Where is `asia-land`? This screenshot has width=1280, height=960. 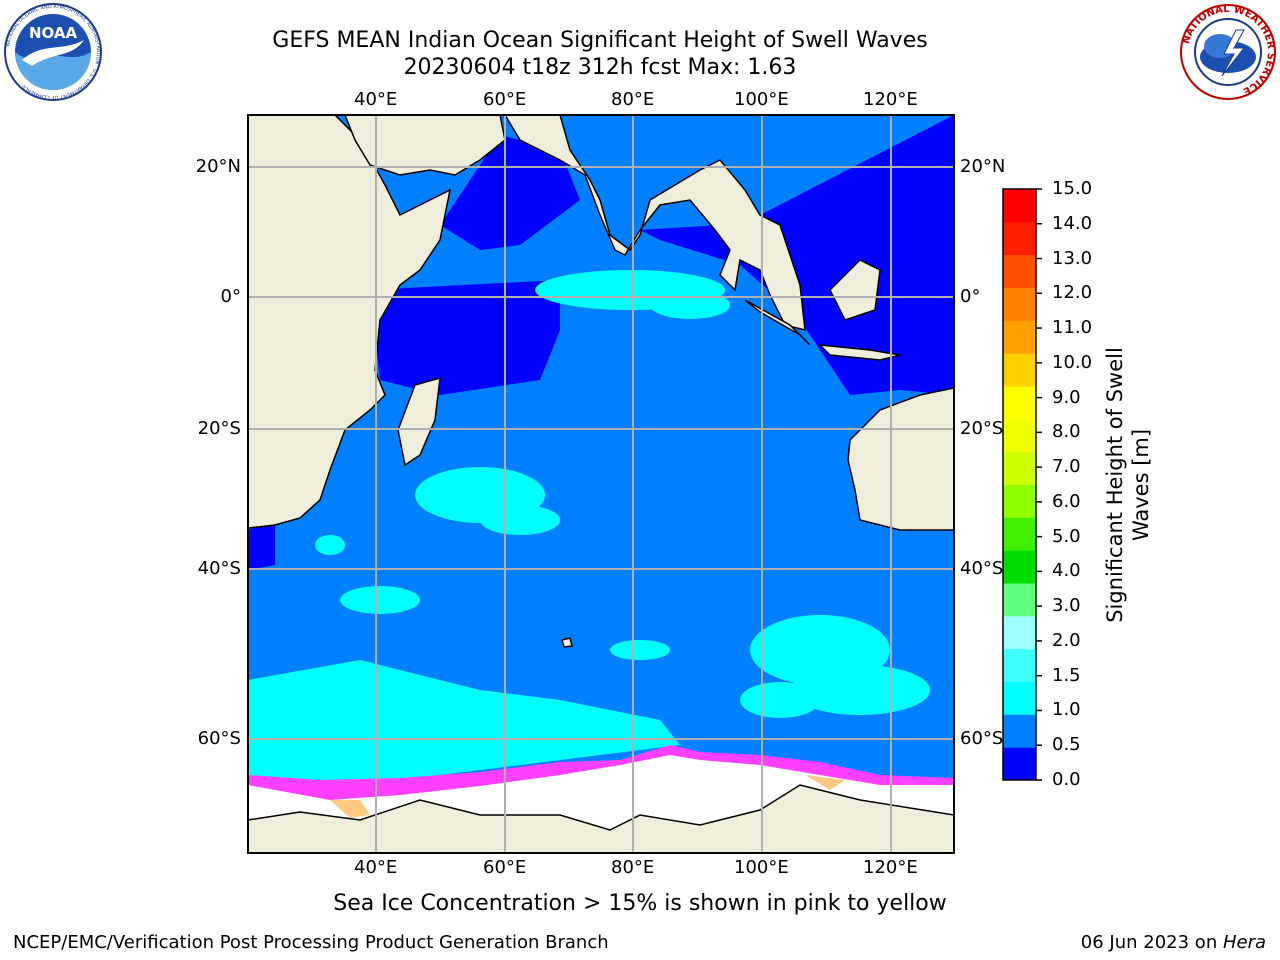
asia-land is located at coordinates (655, 223).